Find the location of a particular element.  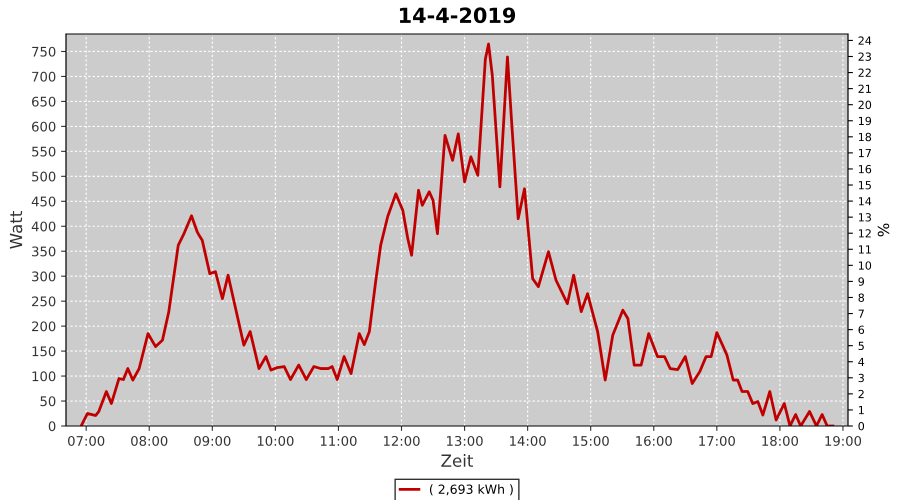

y2-tick-label: 3 is located at coordinates (861, 378).